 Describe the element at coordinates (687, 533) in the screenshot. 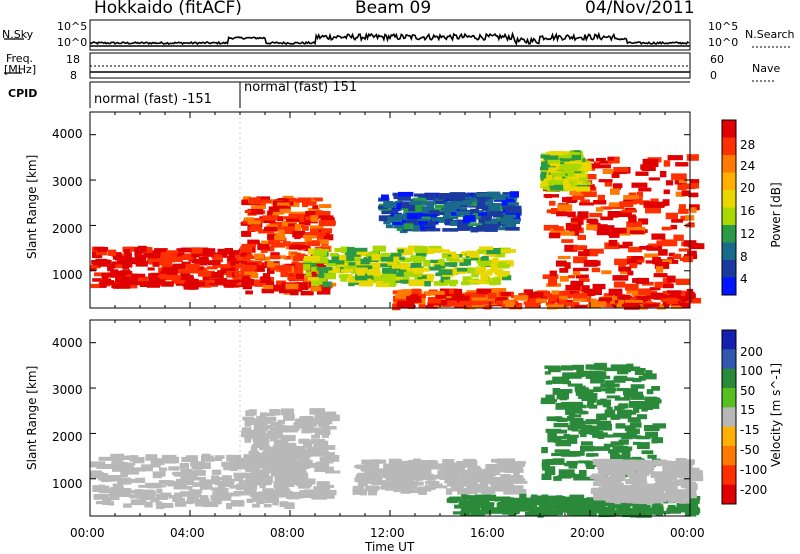

I see `xtick-2400: 00:00` at that location.